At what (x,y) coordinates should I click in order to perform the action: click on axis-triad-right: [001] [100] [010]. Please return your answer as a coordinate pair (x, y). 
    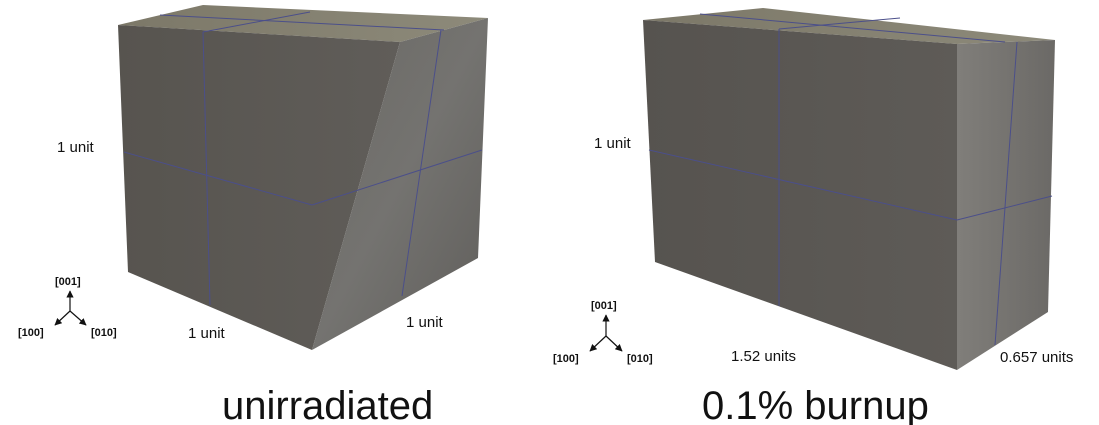
    Looking at the image, I should click on (603, 332).